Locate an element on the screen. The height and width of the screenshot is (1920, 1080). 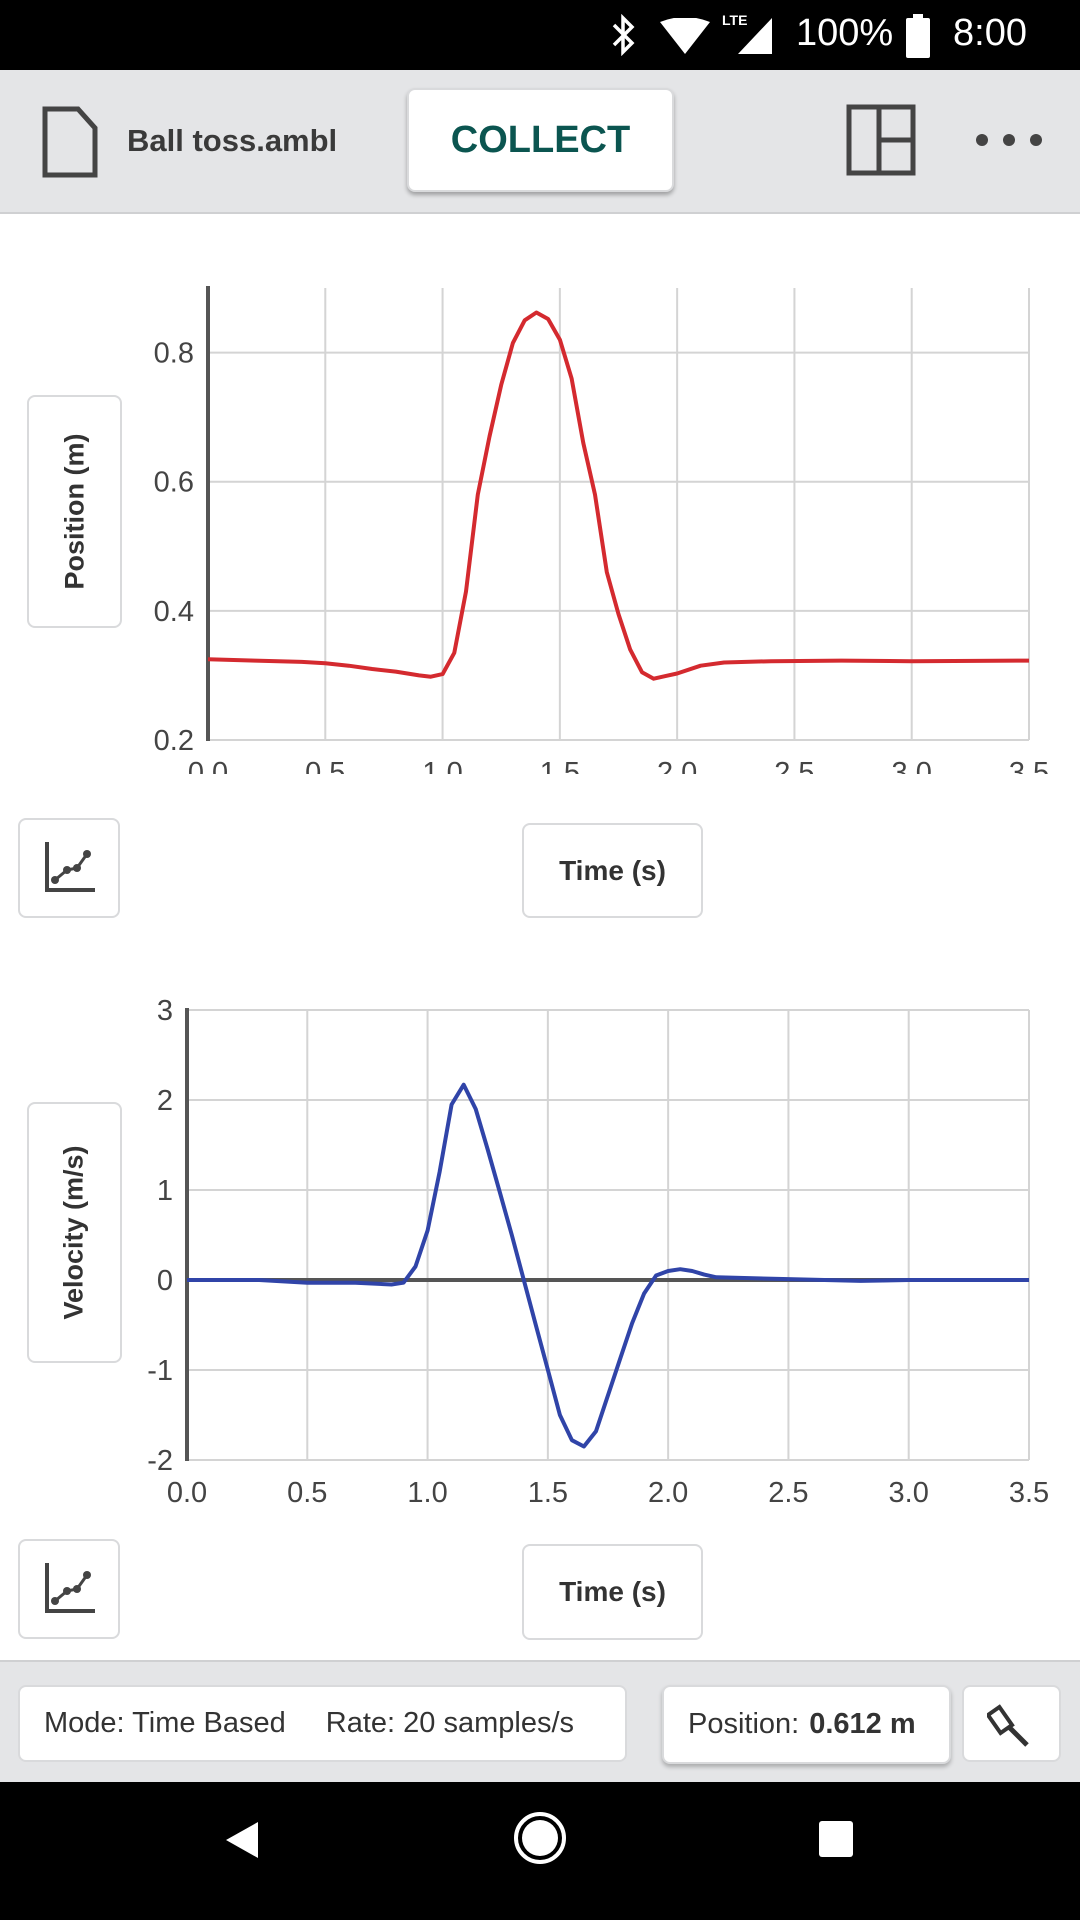
layout-icon is located at coordinates (881, 140).